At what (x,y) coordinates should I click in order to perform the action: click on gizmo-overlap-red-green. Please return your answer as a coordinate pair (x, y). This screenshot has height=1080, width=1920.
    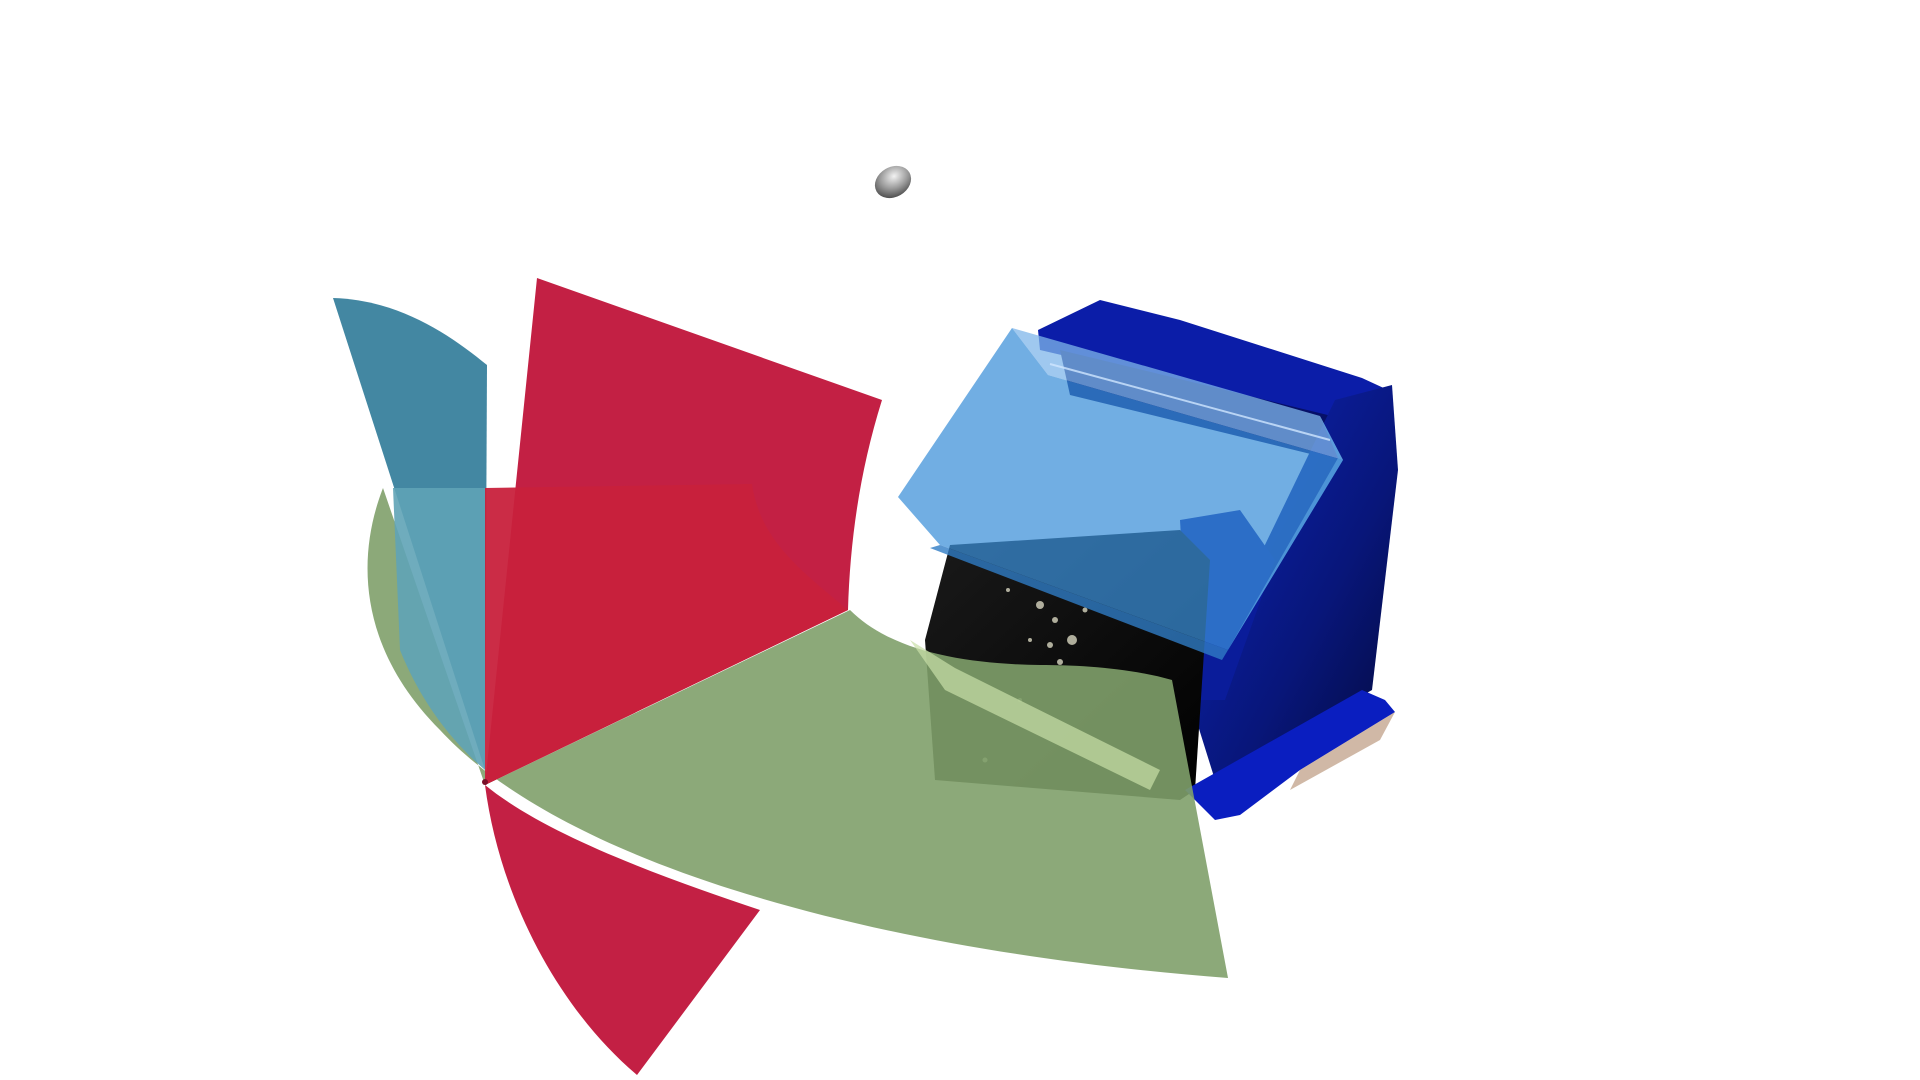
    Looking at the image, I should click on (666, 634).